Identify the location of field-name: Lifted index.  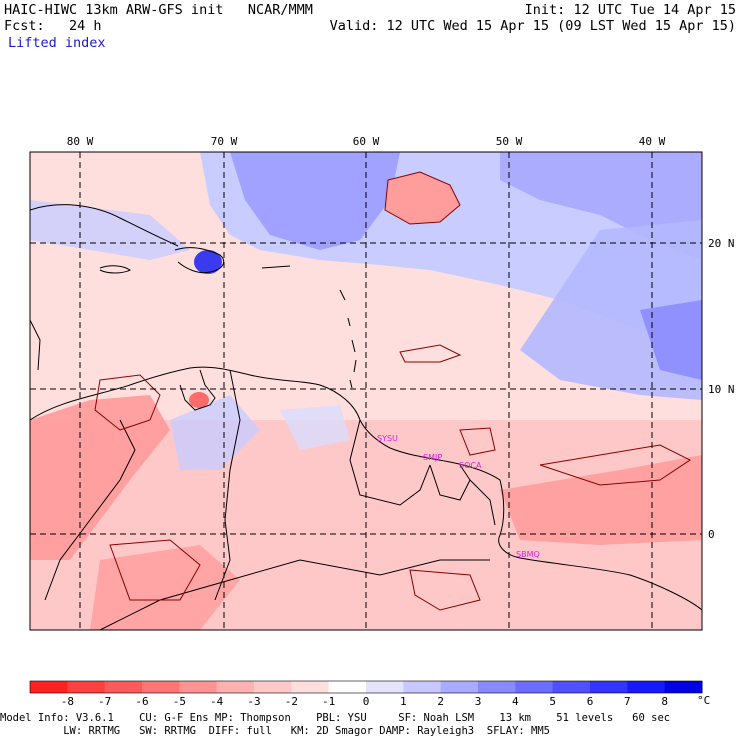
(57, 43).